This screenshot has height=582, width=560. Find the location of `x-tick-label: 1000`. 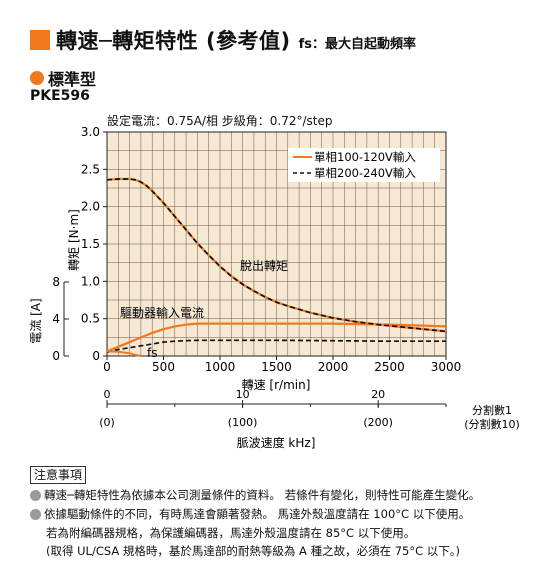

x-tick-label: 1000 is located at coordinates (220, 367).